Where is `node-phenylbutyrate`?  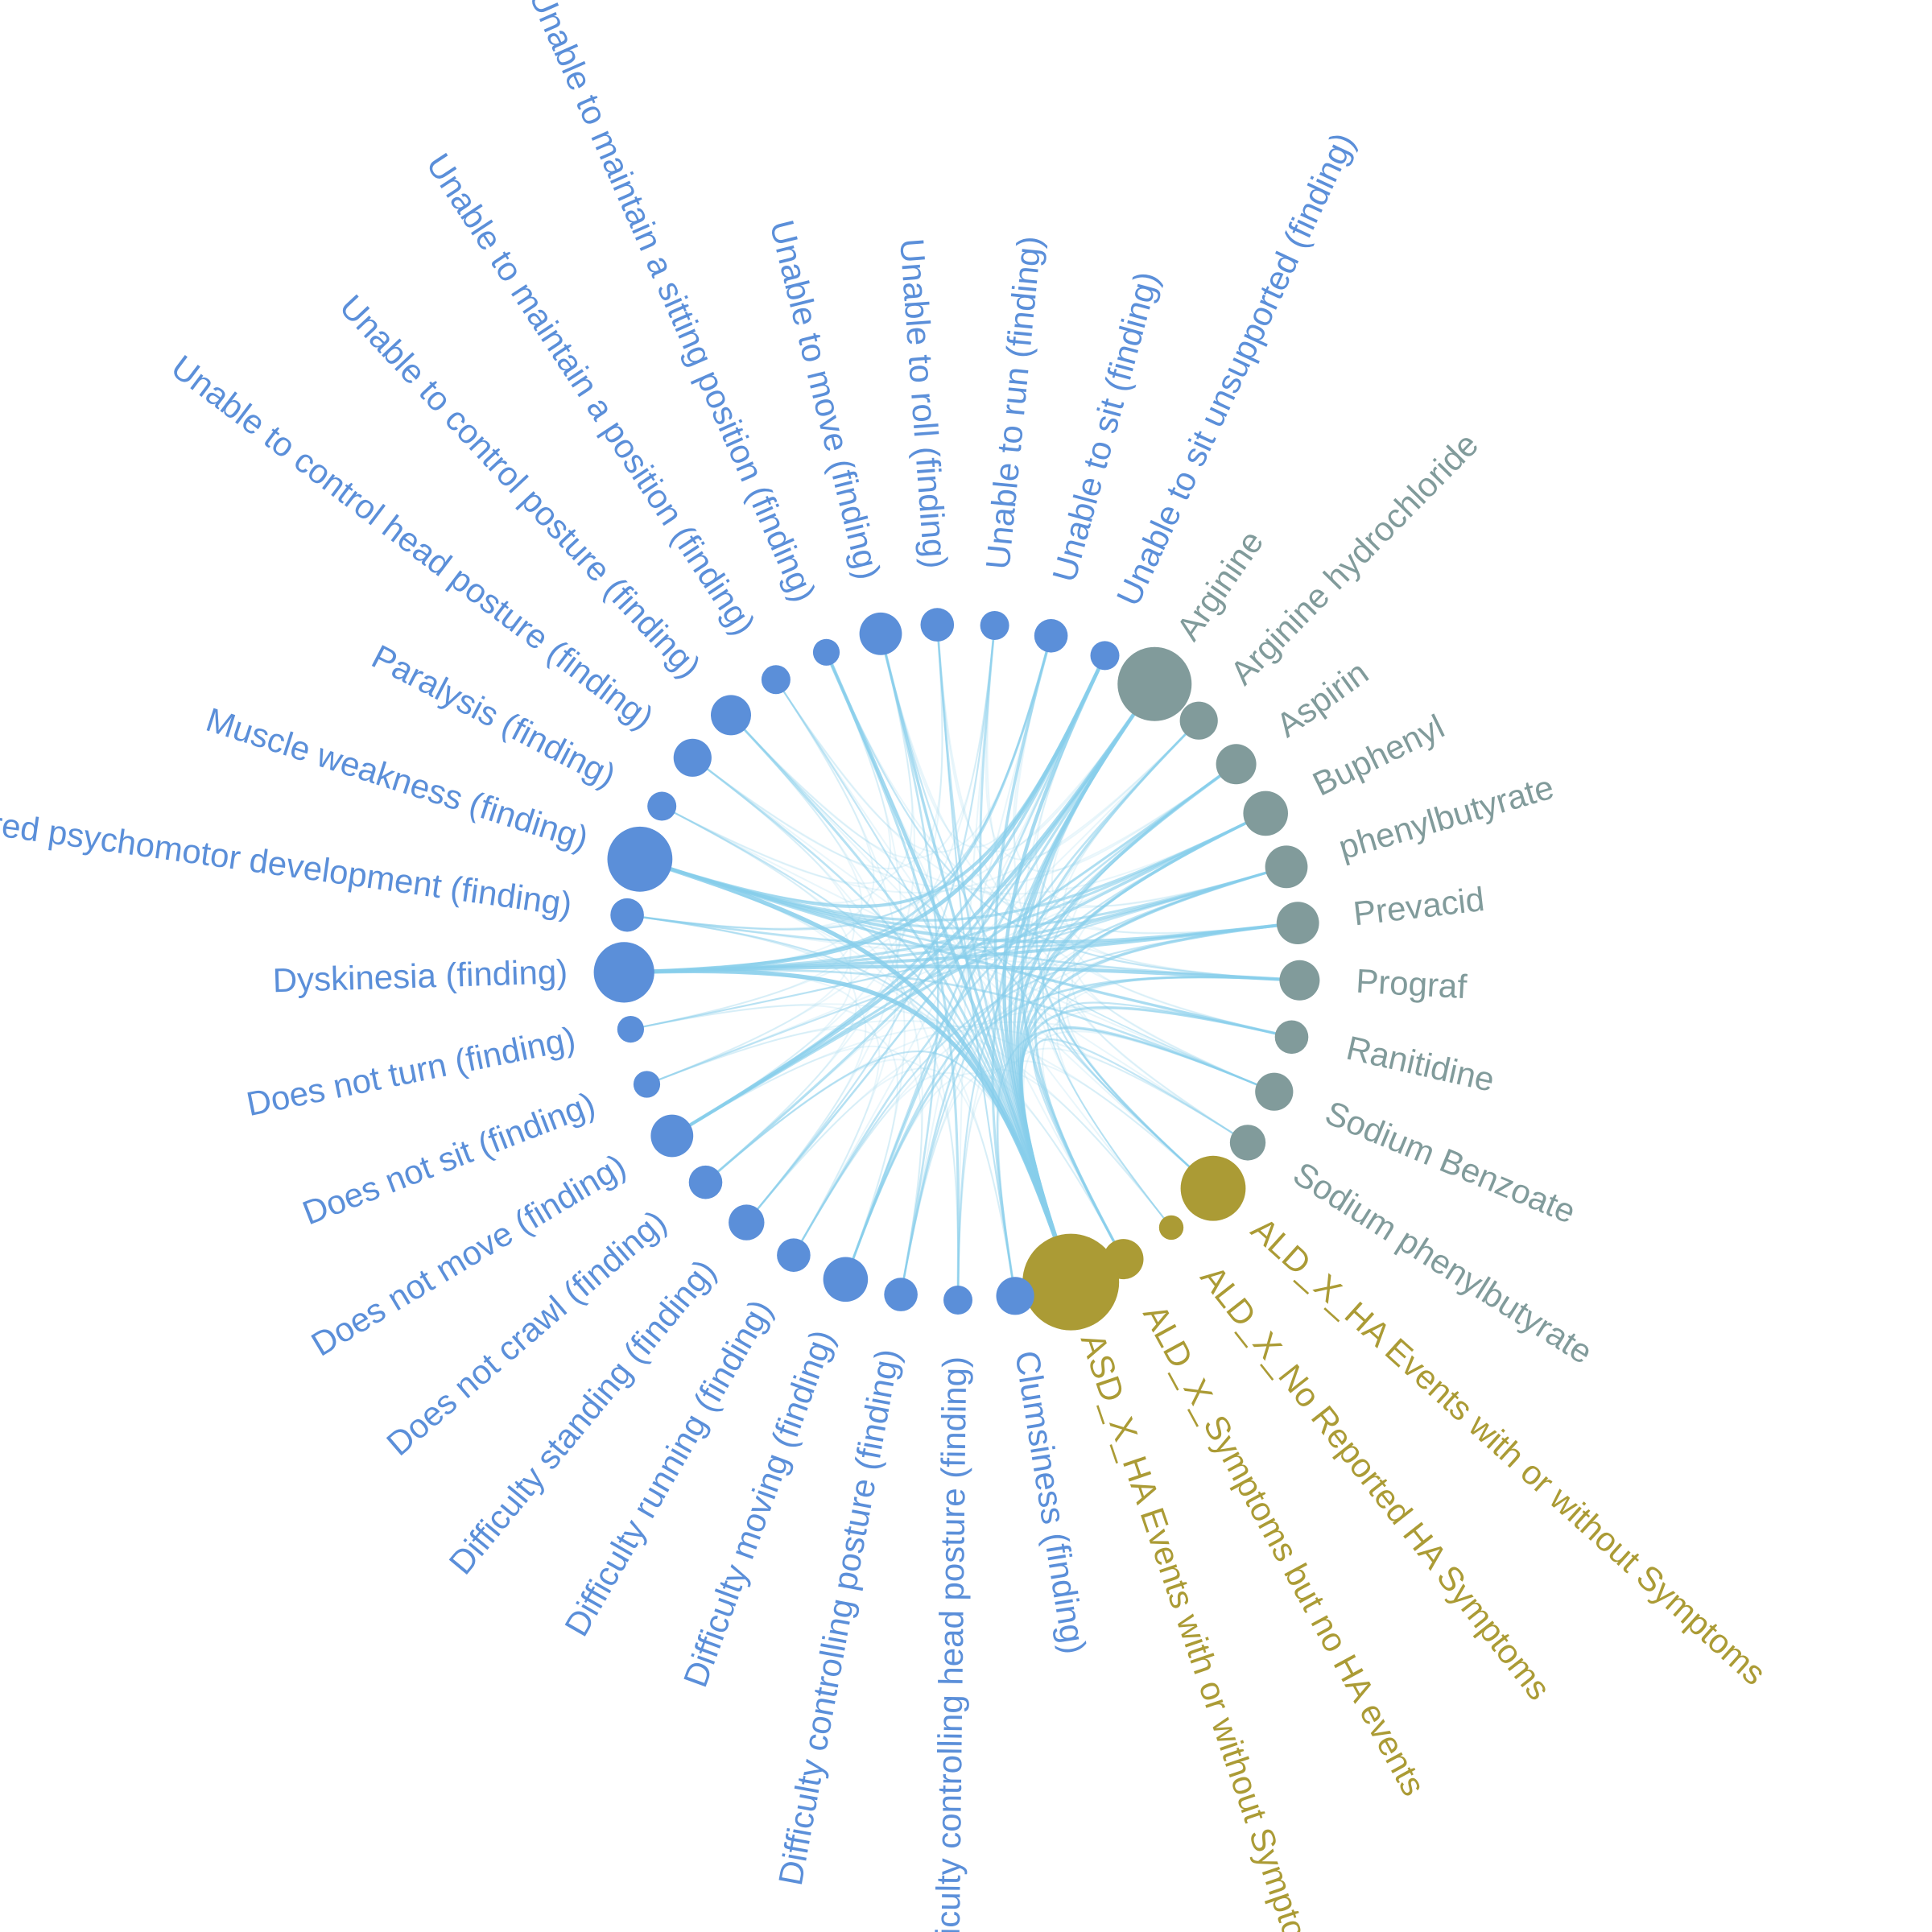
node-phenylbutyrate is located at coordinates (1286, 867).